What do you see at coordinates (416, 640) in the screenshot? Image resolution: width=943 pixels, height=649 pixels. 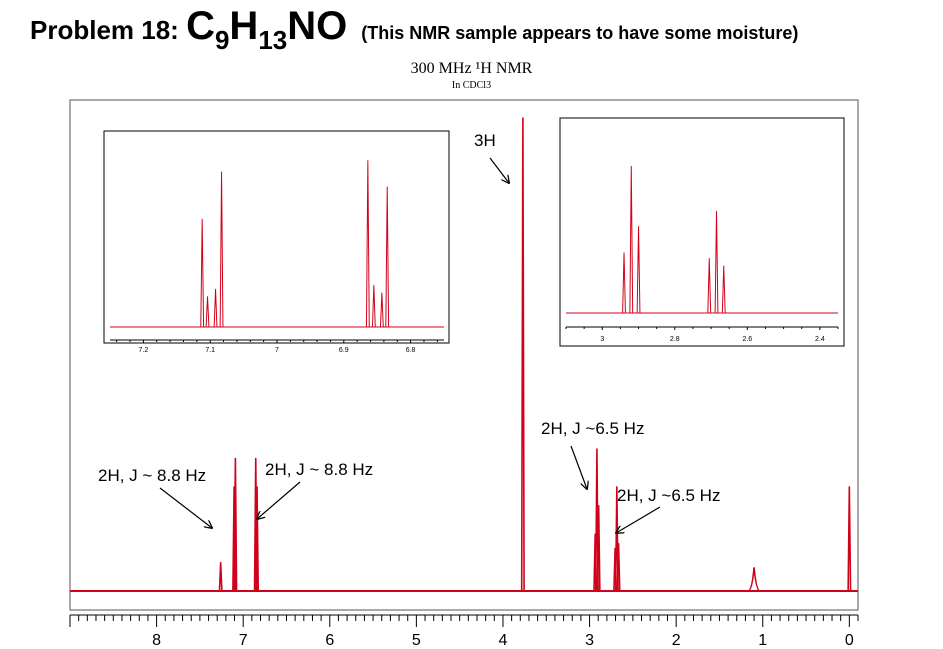 I see `axis-tick-label: 5` at bounding box center [416, 640].